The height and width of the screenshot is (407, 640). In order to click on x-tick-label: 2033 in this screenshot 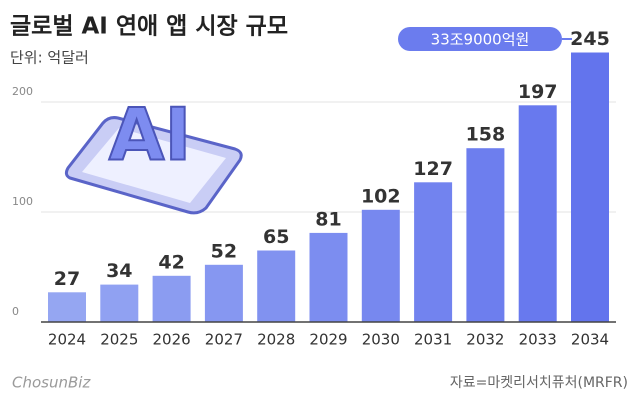, I will do `click(538, 340)`.